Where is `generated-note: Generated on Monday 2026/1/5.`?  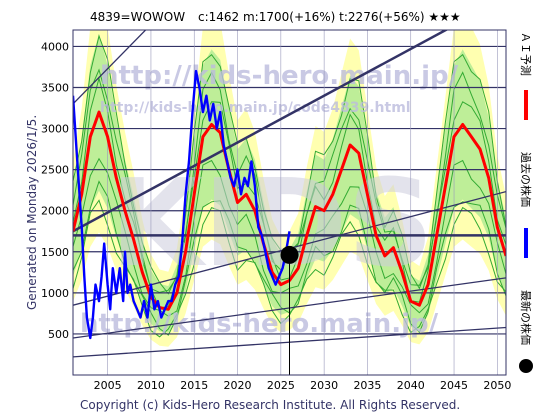
generated-note: Generated on Monday 2026/1/5. is located at coordinates (32, 212).